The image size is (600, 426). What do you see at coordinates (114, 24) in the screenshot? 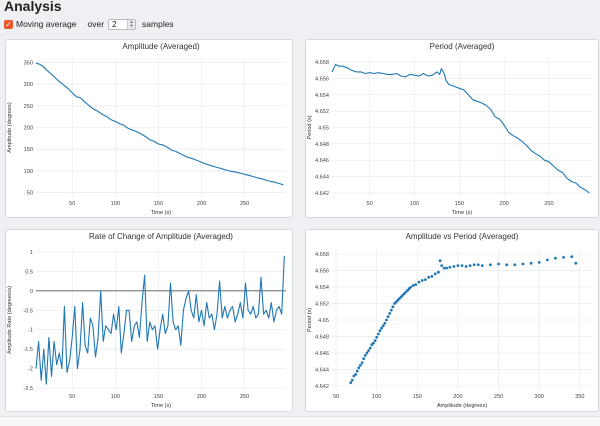
I see `samples-value: 2` at bounding box center [114, 24].